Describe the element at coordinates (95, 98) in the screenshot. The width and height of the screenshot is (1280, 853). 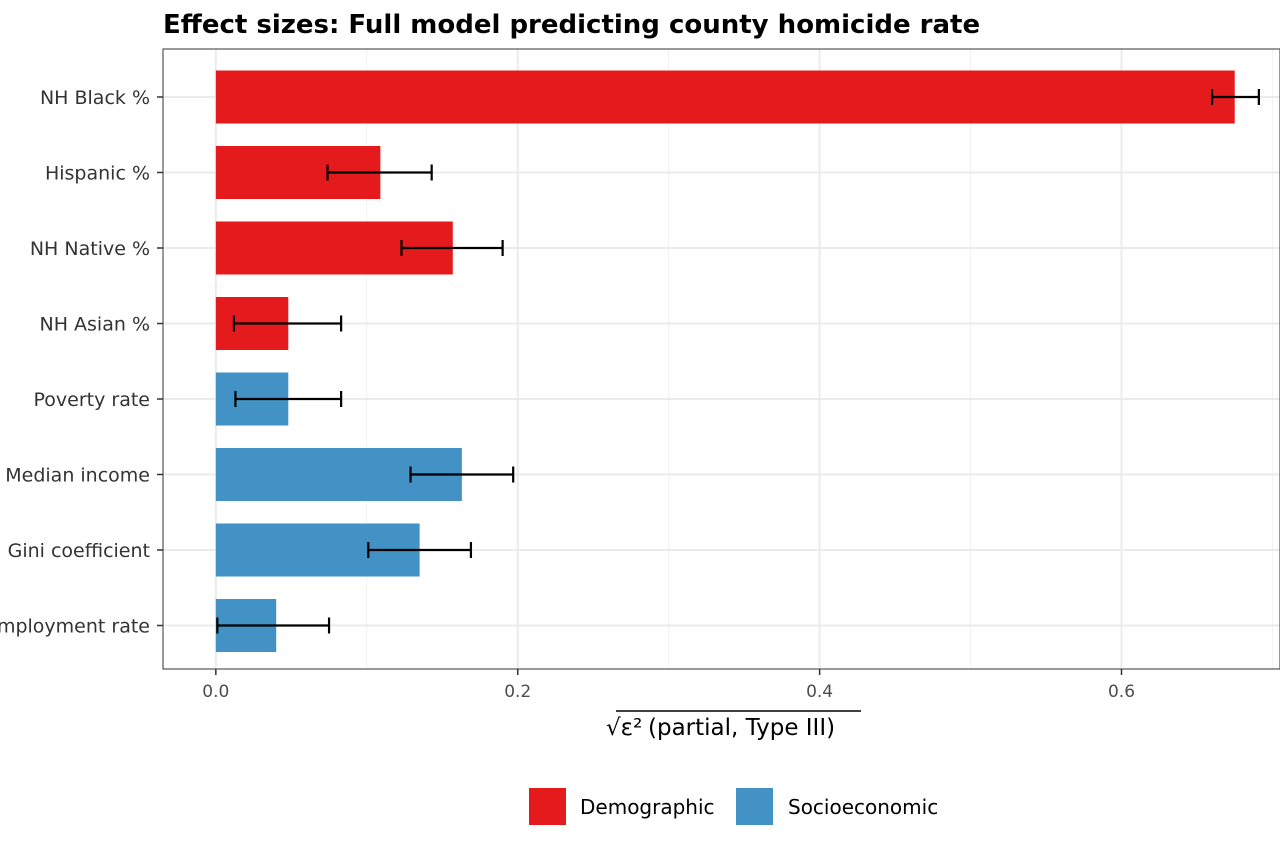
I see `y-tick-label: NH Black %` at that location.